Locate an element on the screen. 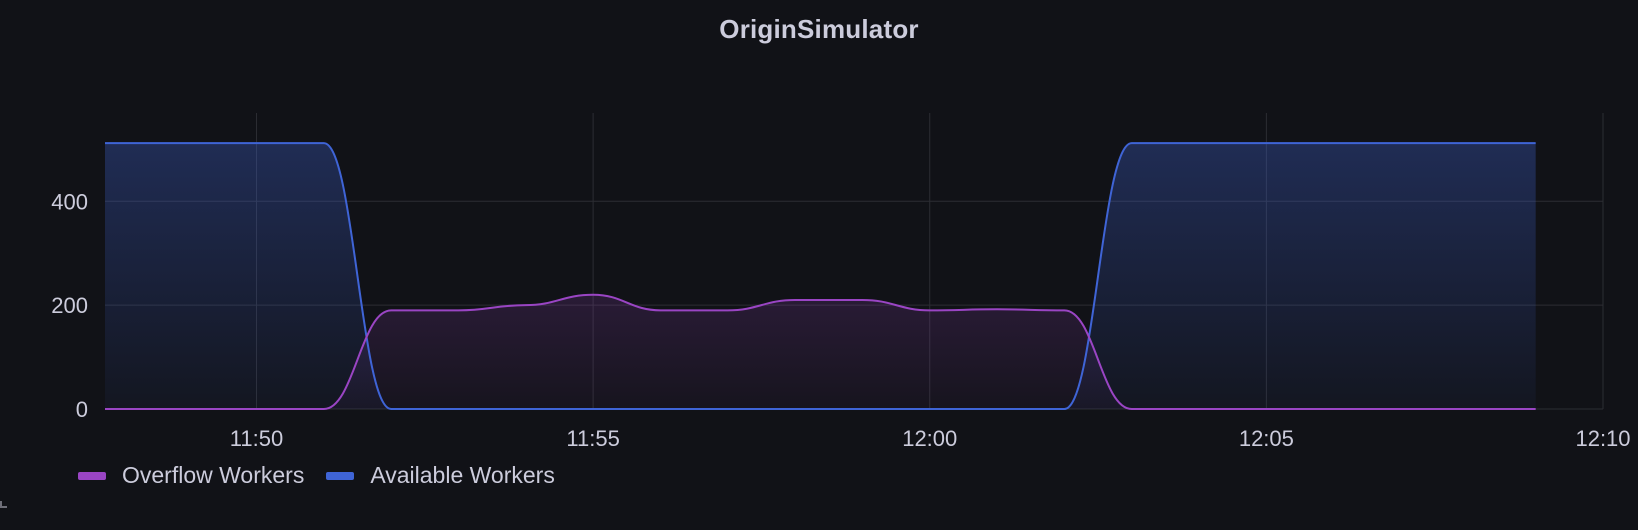 The image size is (1638, 530). x-tick-label: 11:50 is located at coordinates (256, 438).